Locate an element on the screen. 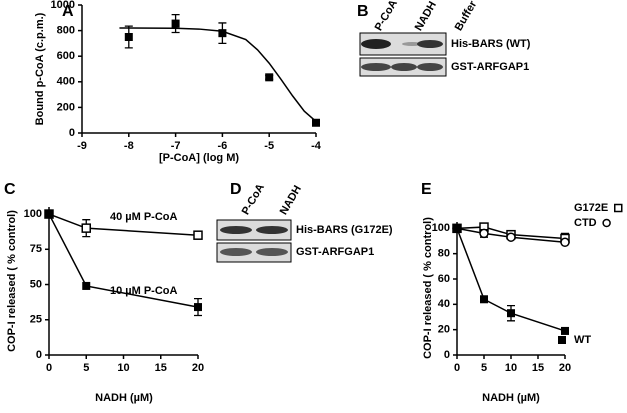 The height and width of the screenshot is (413, 627). y-tick-label: 40 is located at coordinates (444, 304).